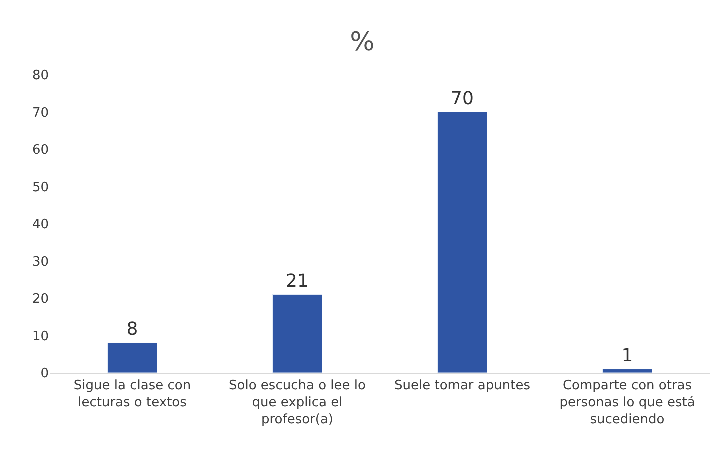 The height and width of the screenshot is (458, 725). What do you see at coordinates (132, 329) in the screenshot?
I see `data-label: 8` at bounding box center [132, 329].